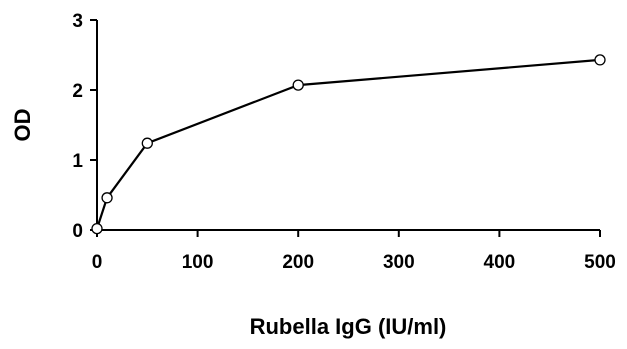 The height and width of the screenshot is (349, 627). Describe the element at coordinates (600, 262) in the screenshot. I see `x-tick-label: 500` at that location.